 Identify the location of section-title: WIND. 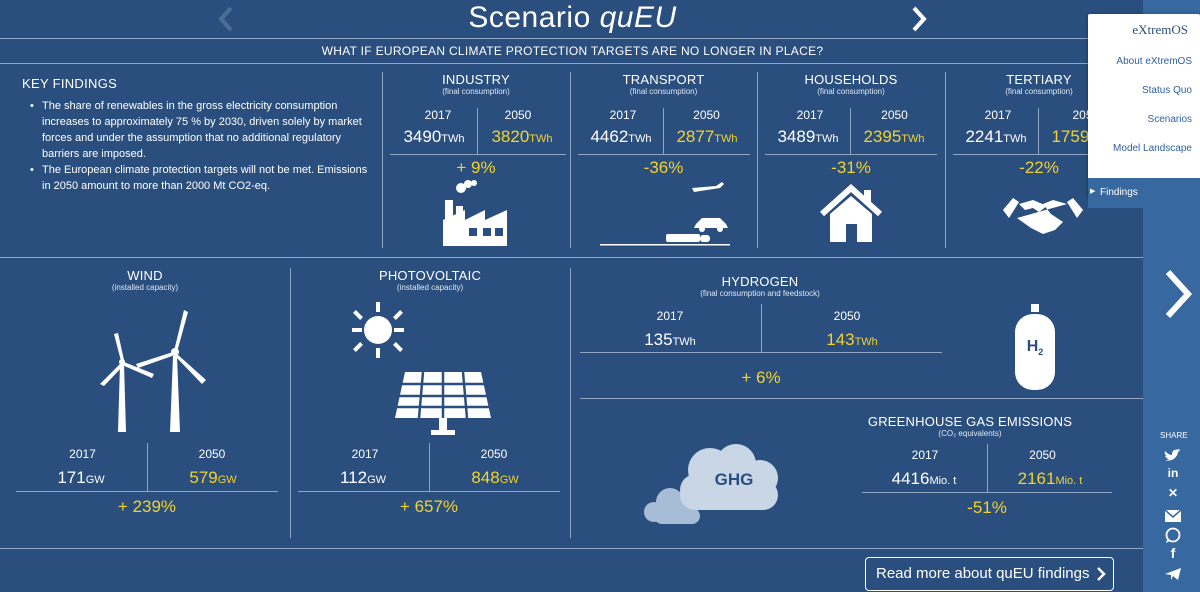
(145, 275).